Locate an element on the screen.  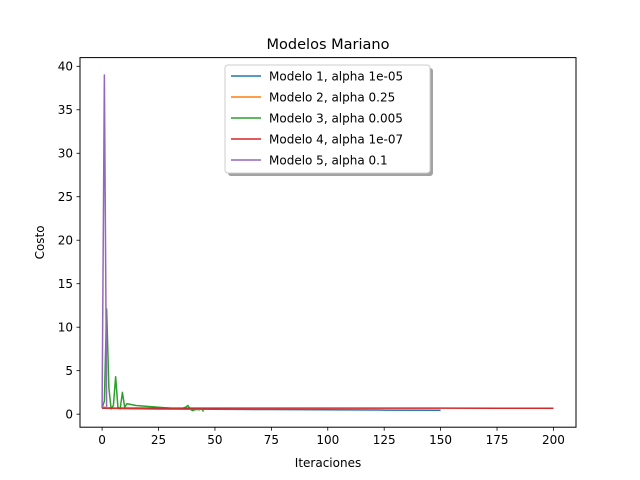
x-tick-label: 0 is located at coordinates (102, 440).